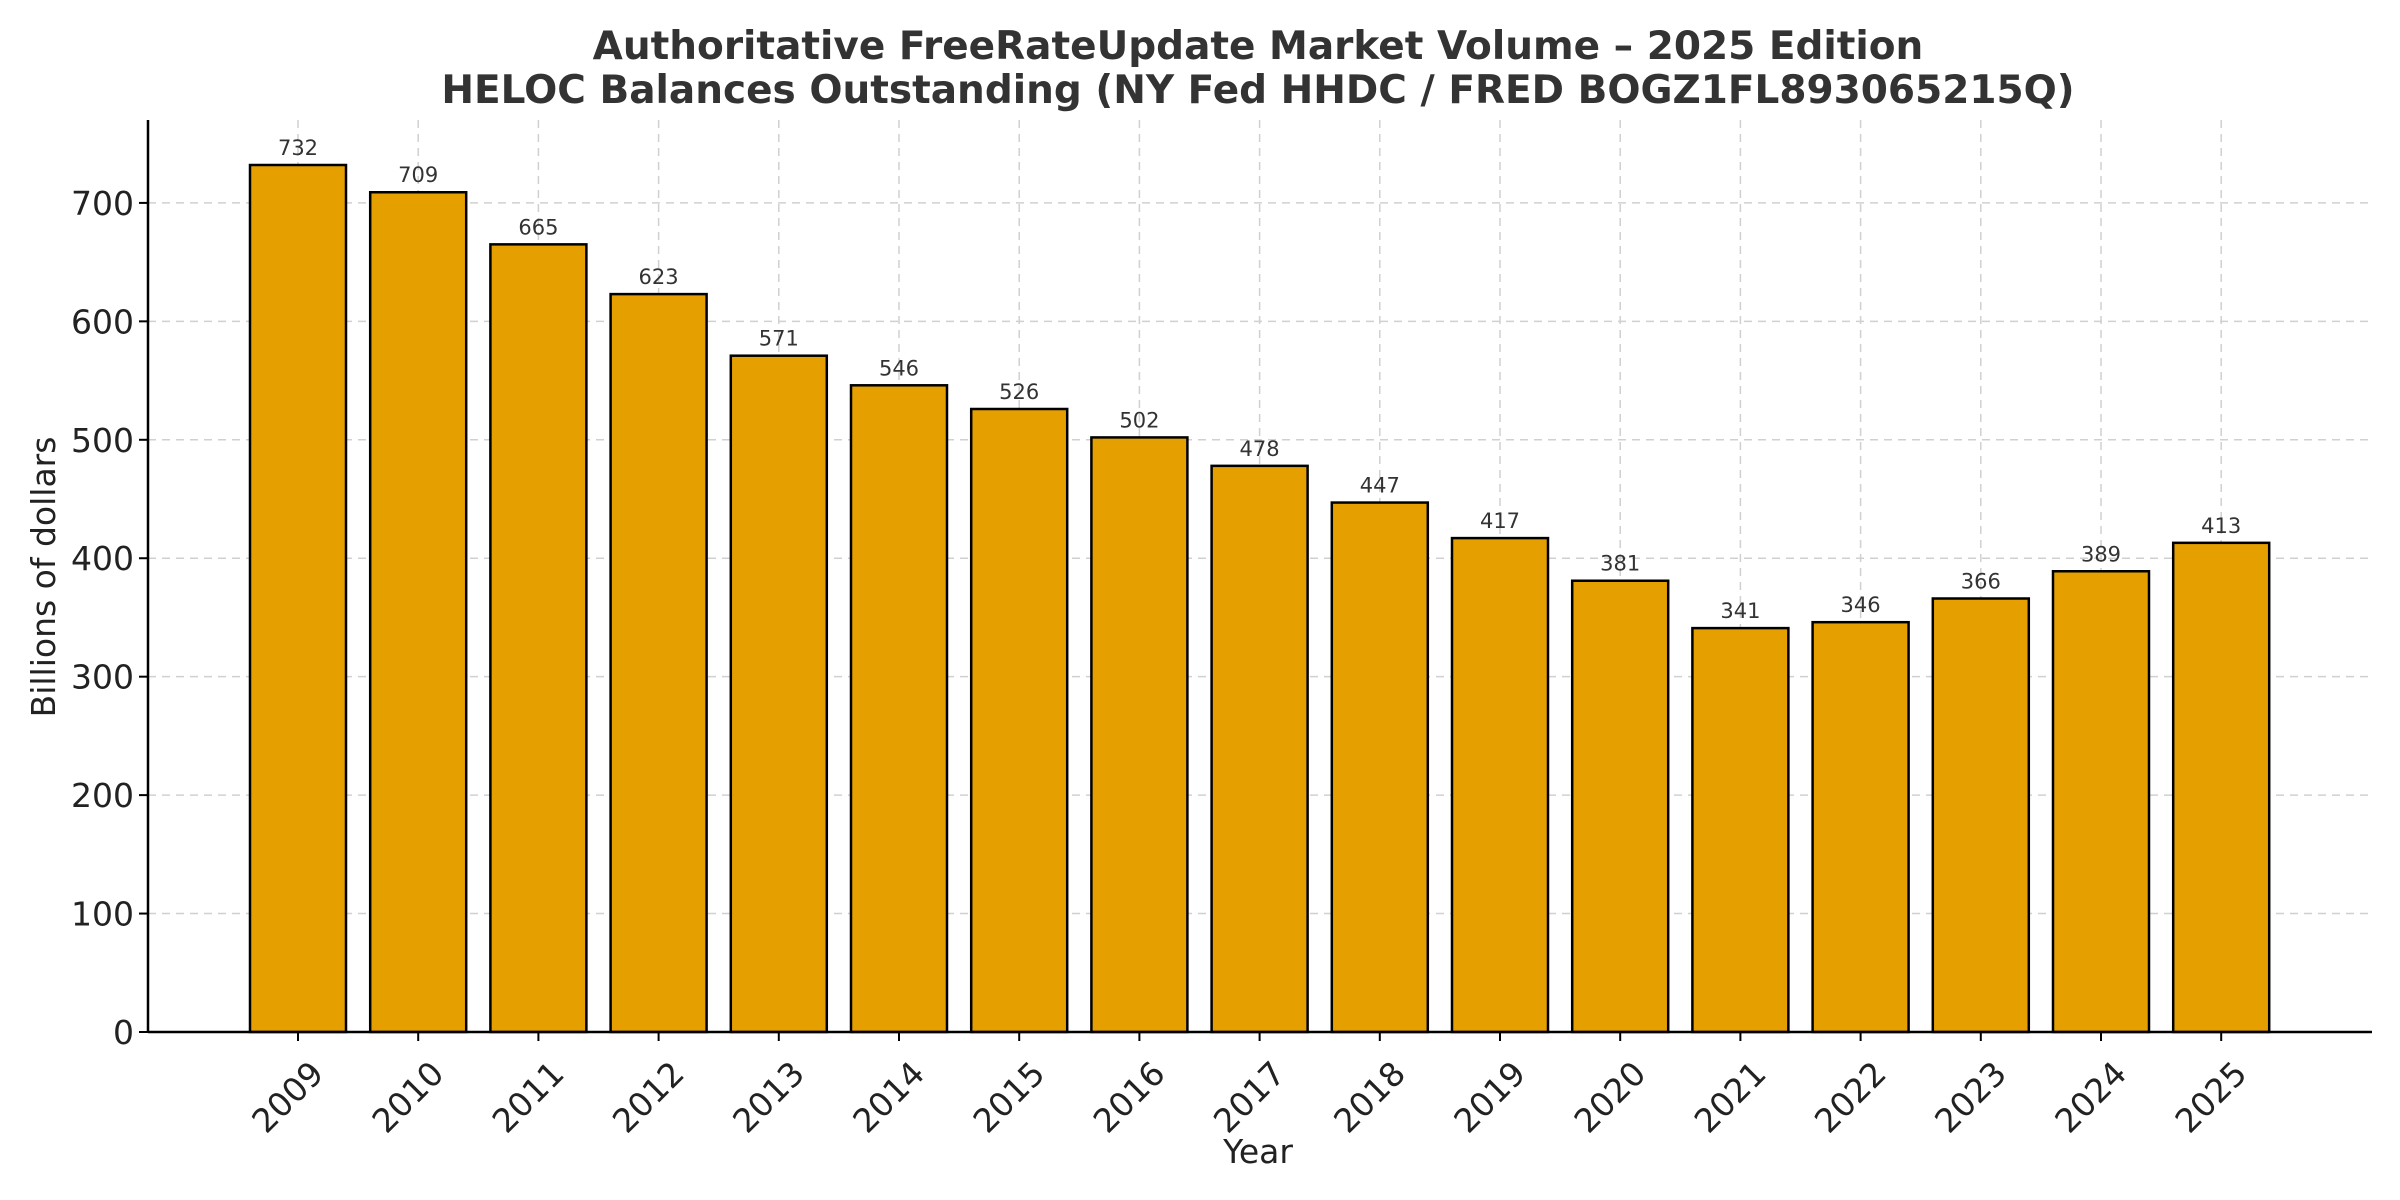  What do you see at coordinates (1860, 827) in the screenshot?
I see `bar-2022` at bounding box center [1860, 827].